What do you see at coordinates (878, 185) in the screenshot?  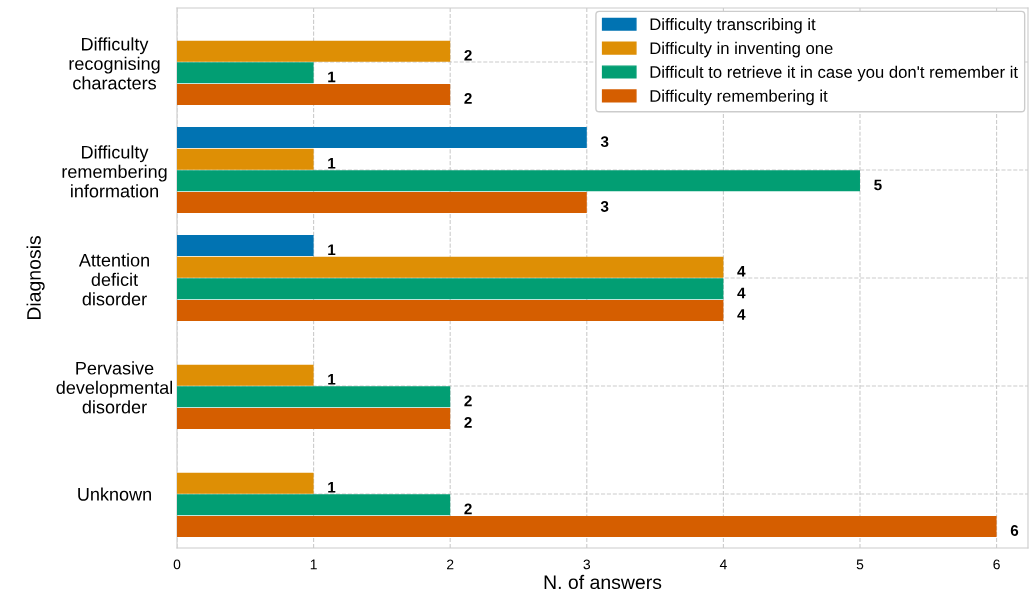 I see `data-label: 5` at bounding box center [878, 185].